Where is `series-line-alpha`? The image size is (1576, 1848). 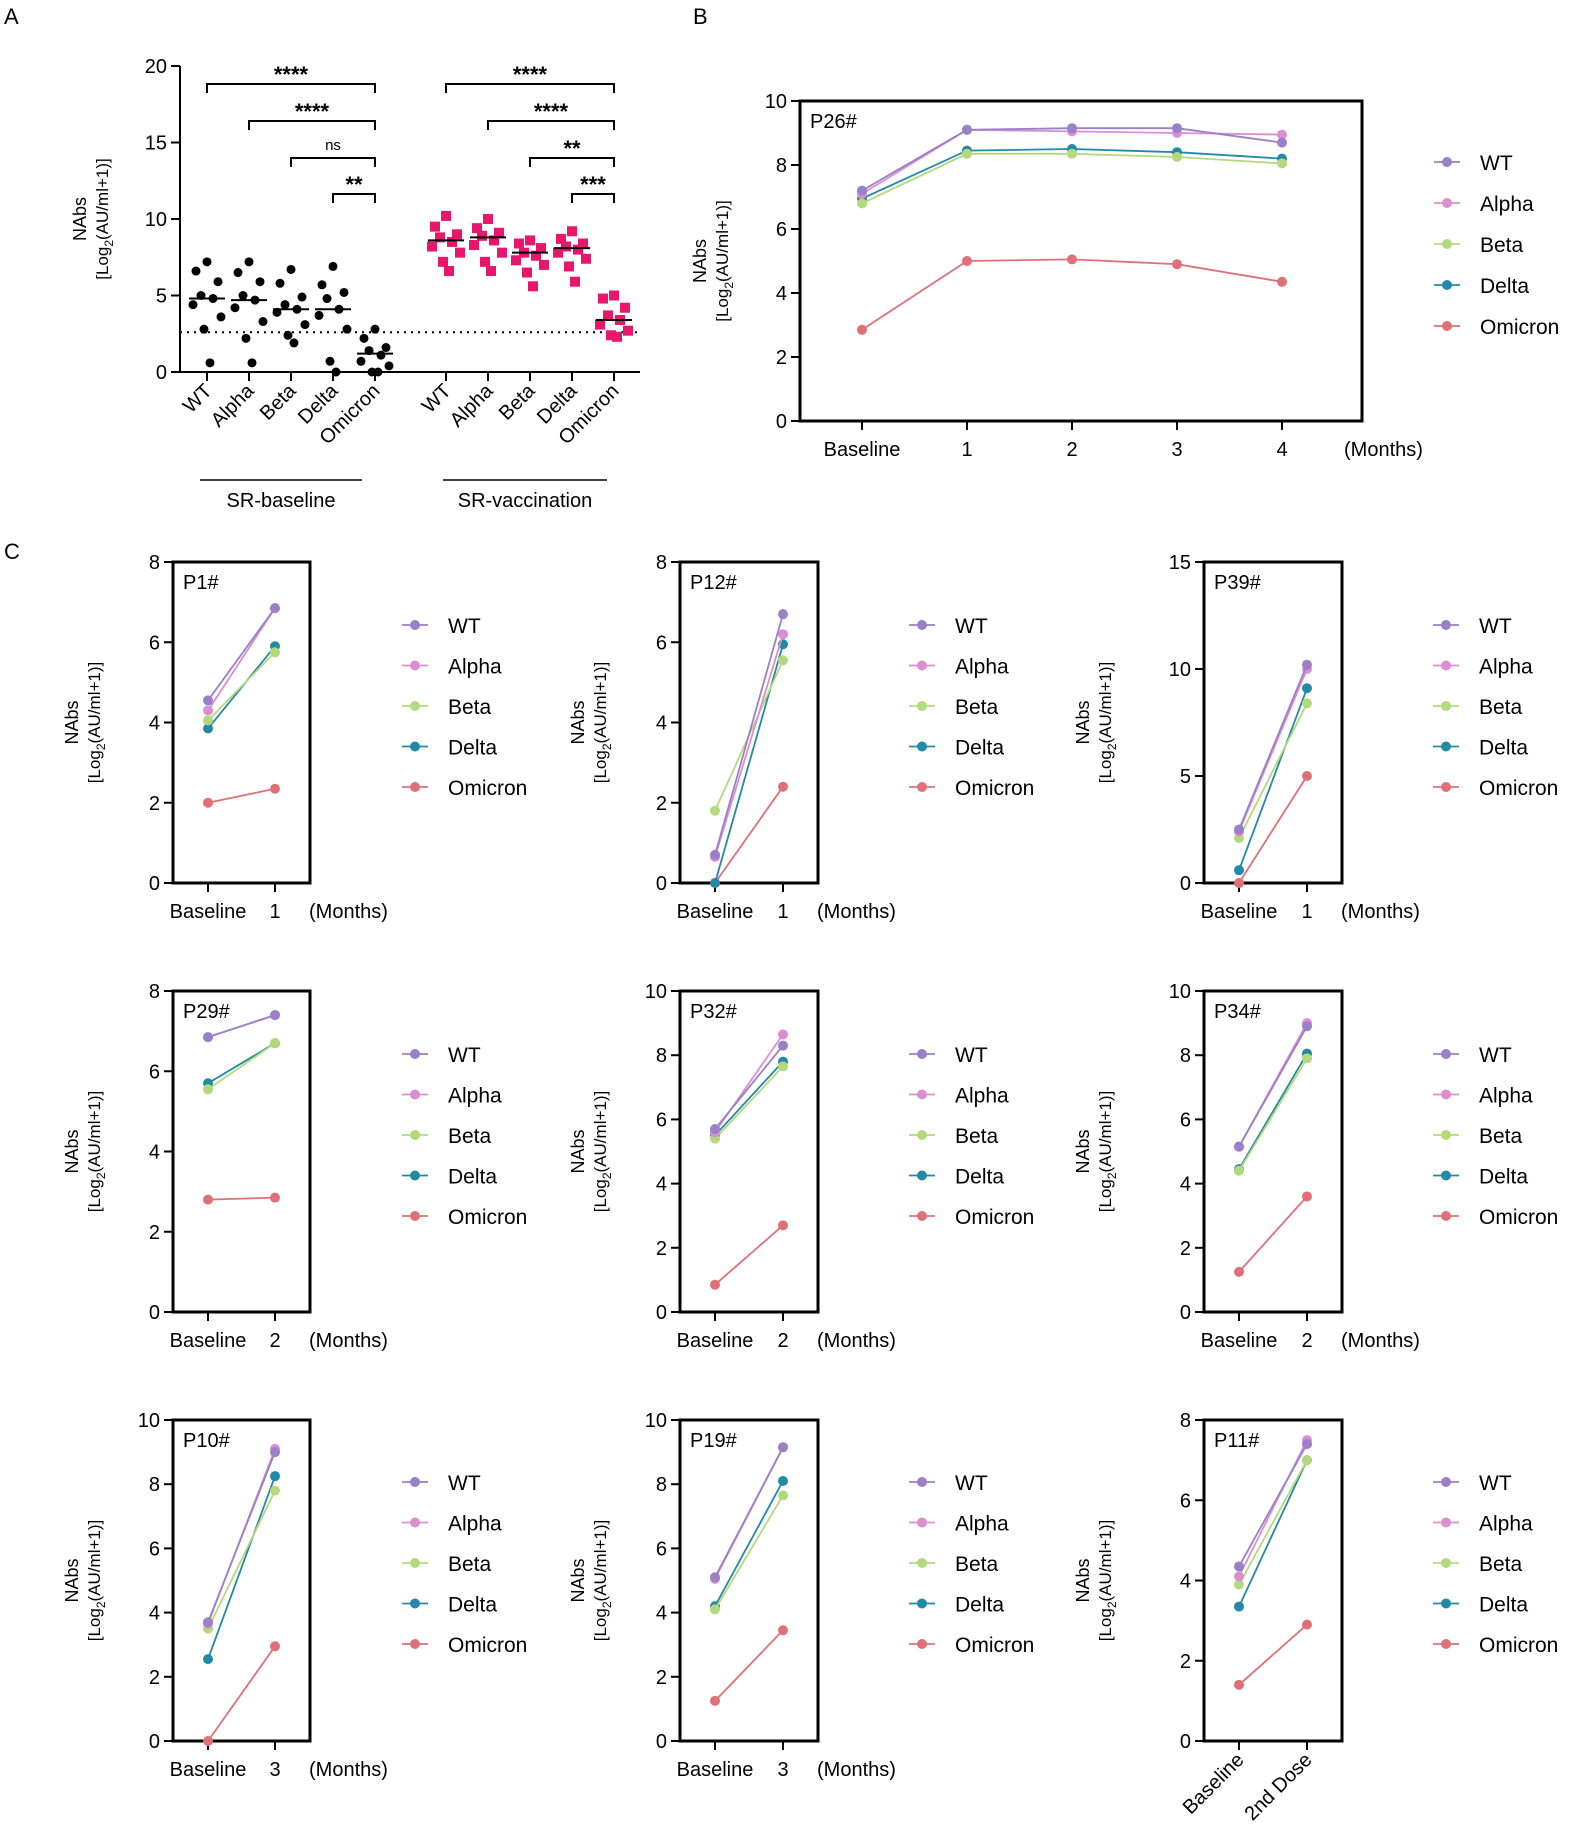
series-line-alpha is located at coordinates (1273, 750).